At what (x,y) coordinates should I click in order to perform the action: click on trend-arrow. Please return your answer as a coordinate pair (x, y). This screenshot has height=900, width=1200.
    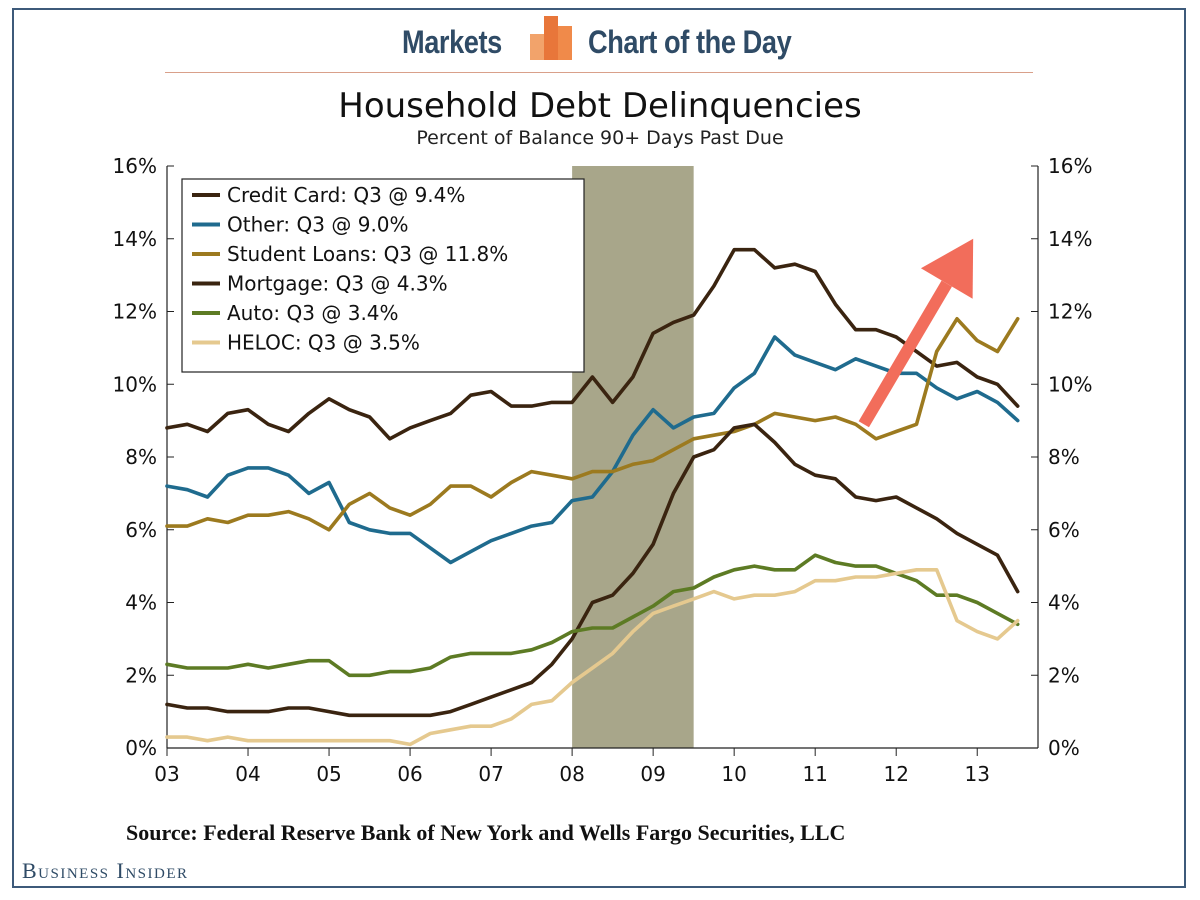
    Looking at the image, I should click on (916, 333).